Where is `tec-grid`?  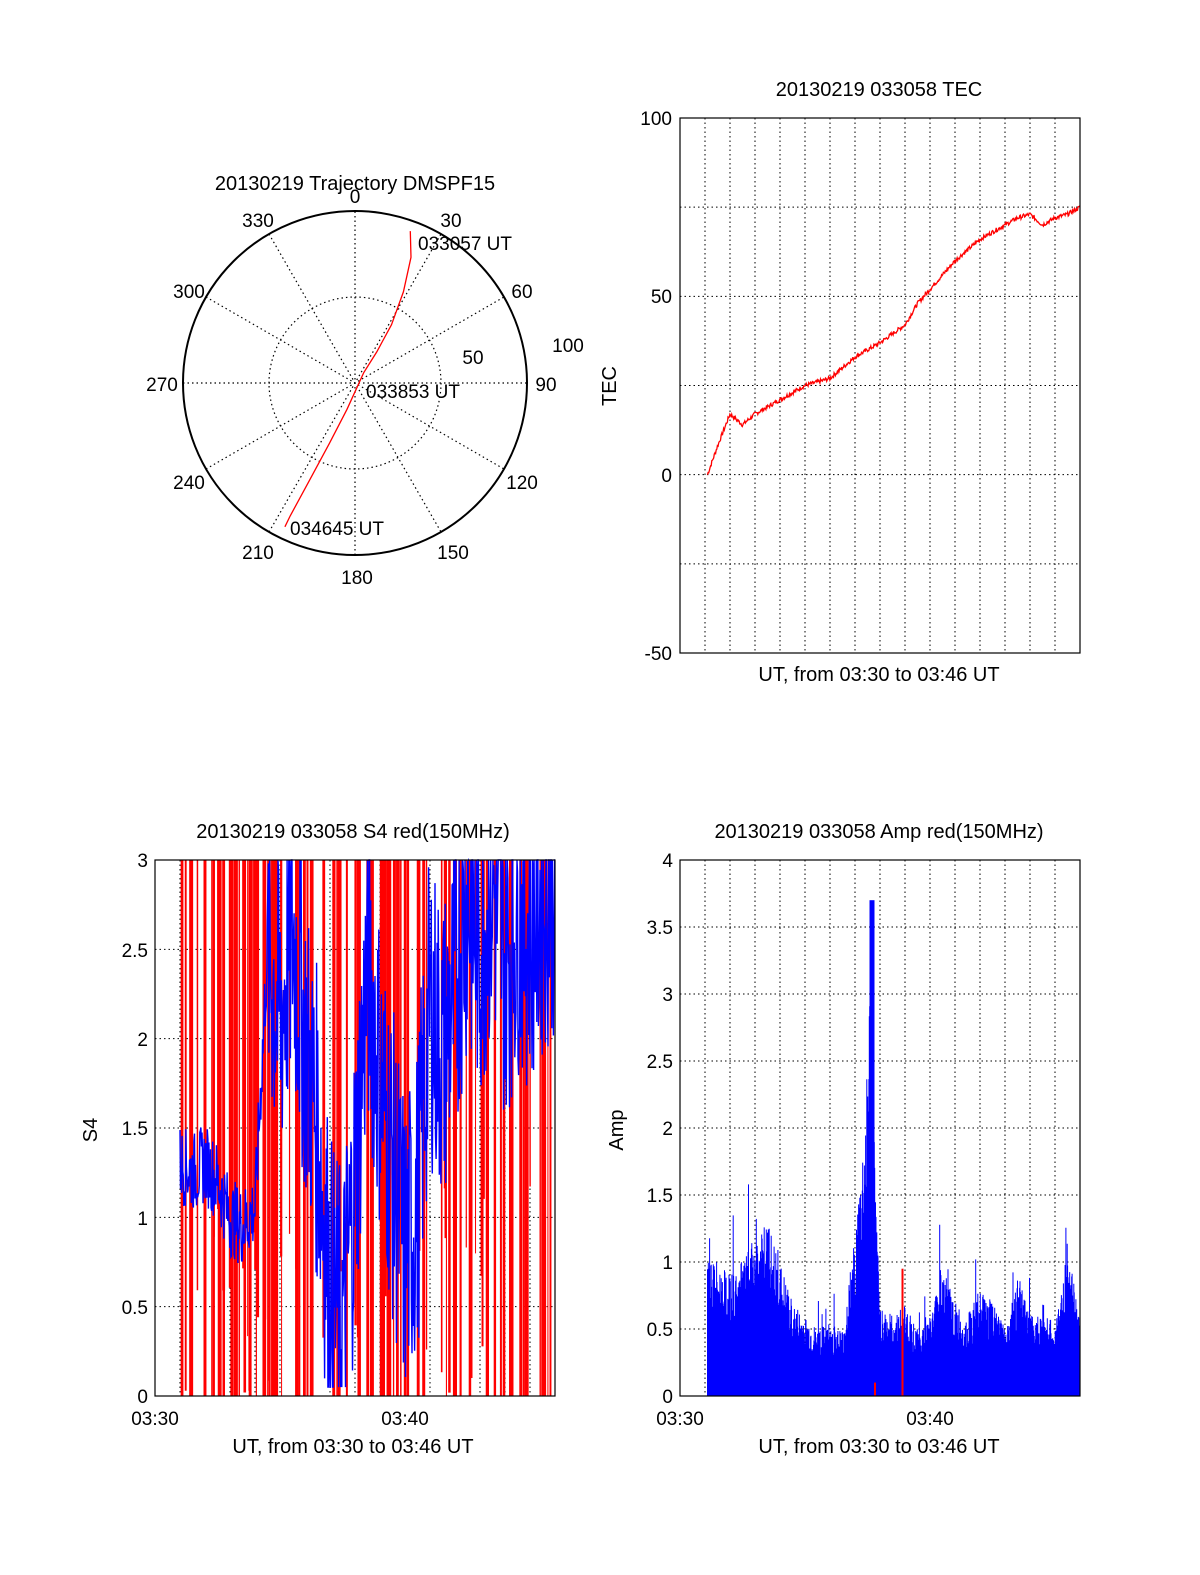
tec-grid is located at coordinates (880, 385).